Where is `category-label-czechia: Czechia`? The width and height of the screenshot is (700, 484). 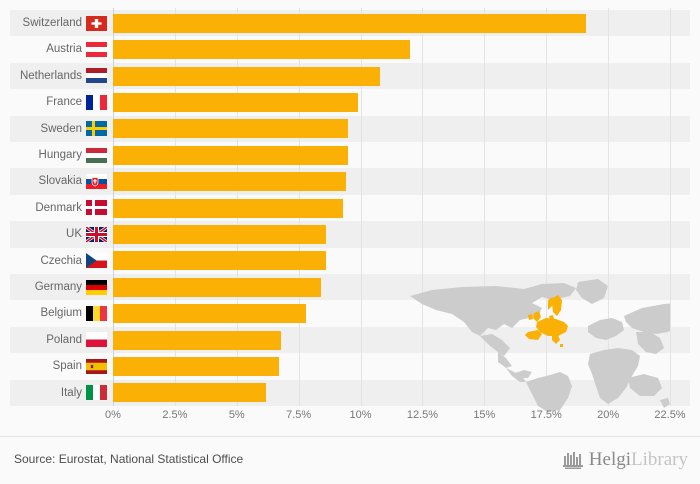 category-label-czechia: Czechia is located at coordinates (61, 260).